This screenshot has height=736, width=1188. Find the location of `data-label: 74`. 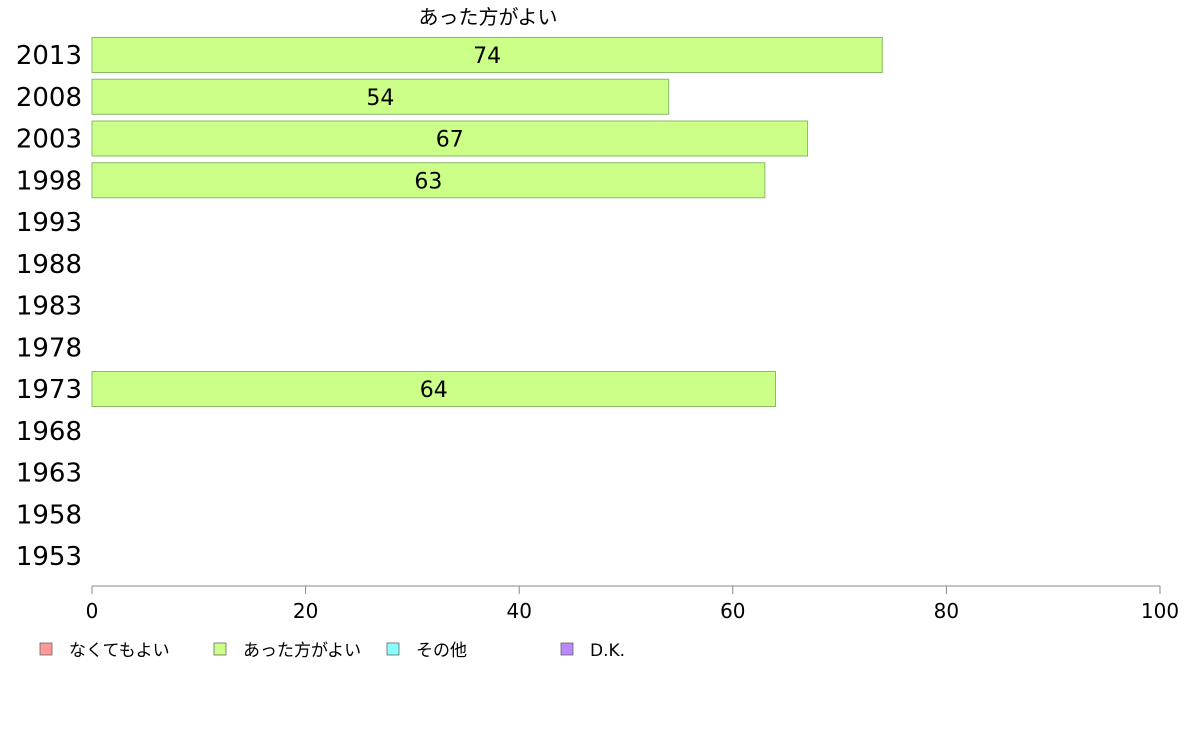

data-label: 74 is located at coordinates (487, 56).